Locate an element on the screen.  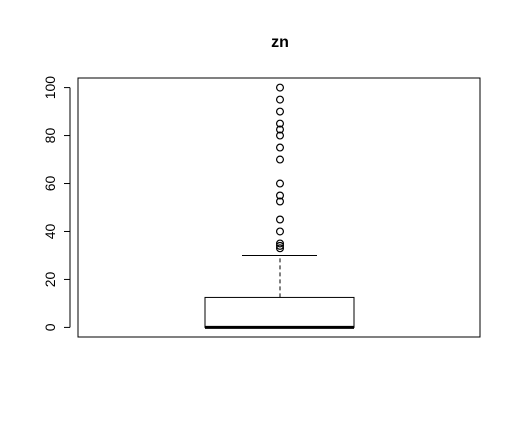
outlier-group is located at coordinates (280, 168).